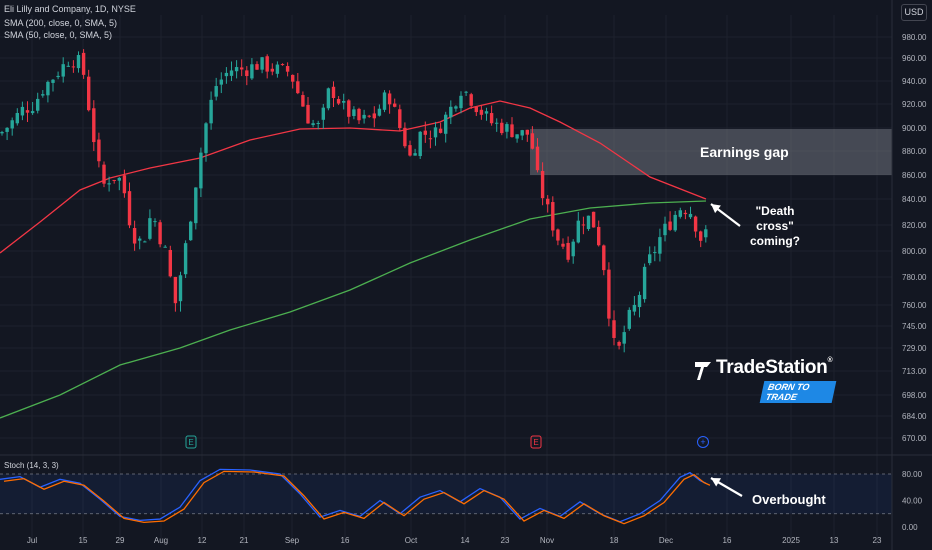 Image resolution: width=932 pixels, height=550 pixels. Describe the element at coordinates (58, 35) in the screenshot. I see `sma50-legend: SMA (50, close, 0, SMA, 5)` at that location.